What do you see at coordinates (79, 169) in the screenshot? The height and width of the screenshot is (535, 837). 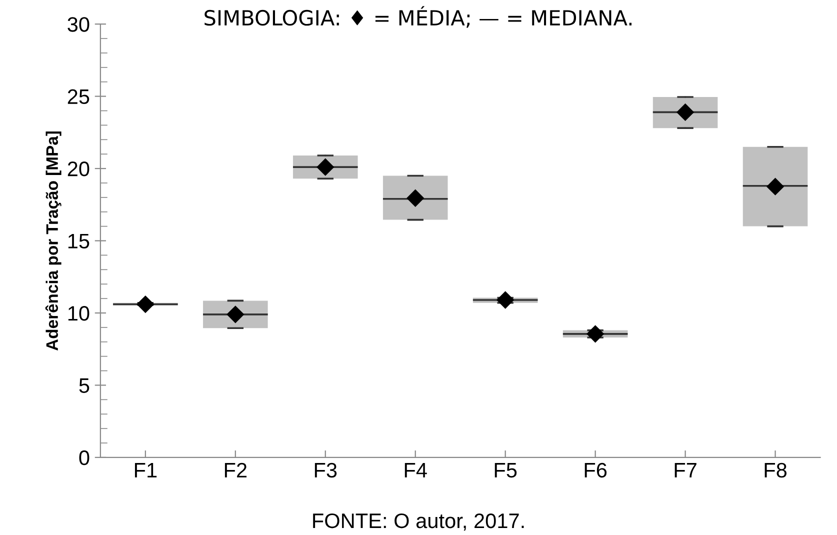 I see `y-tick-label: 20` at bounding box center [79, 169].